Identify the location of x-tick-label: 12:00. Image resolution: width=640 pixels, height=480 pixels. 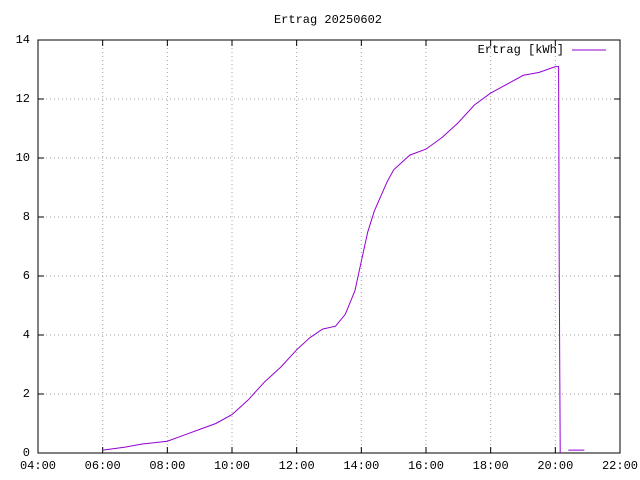
(297, 466).